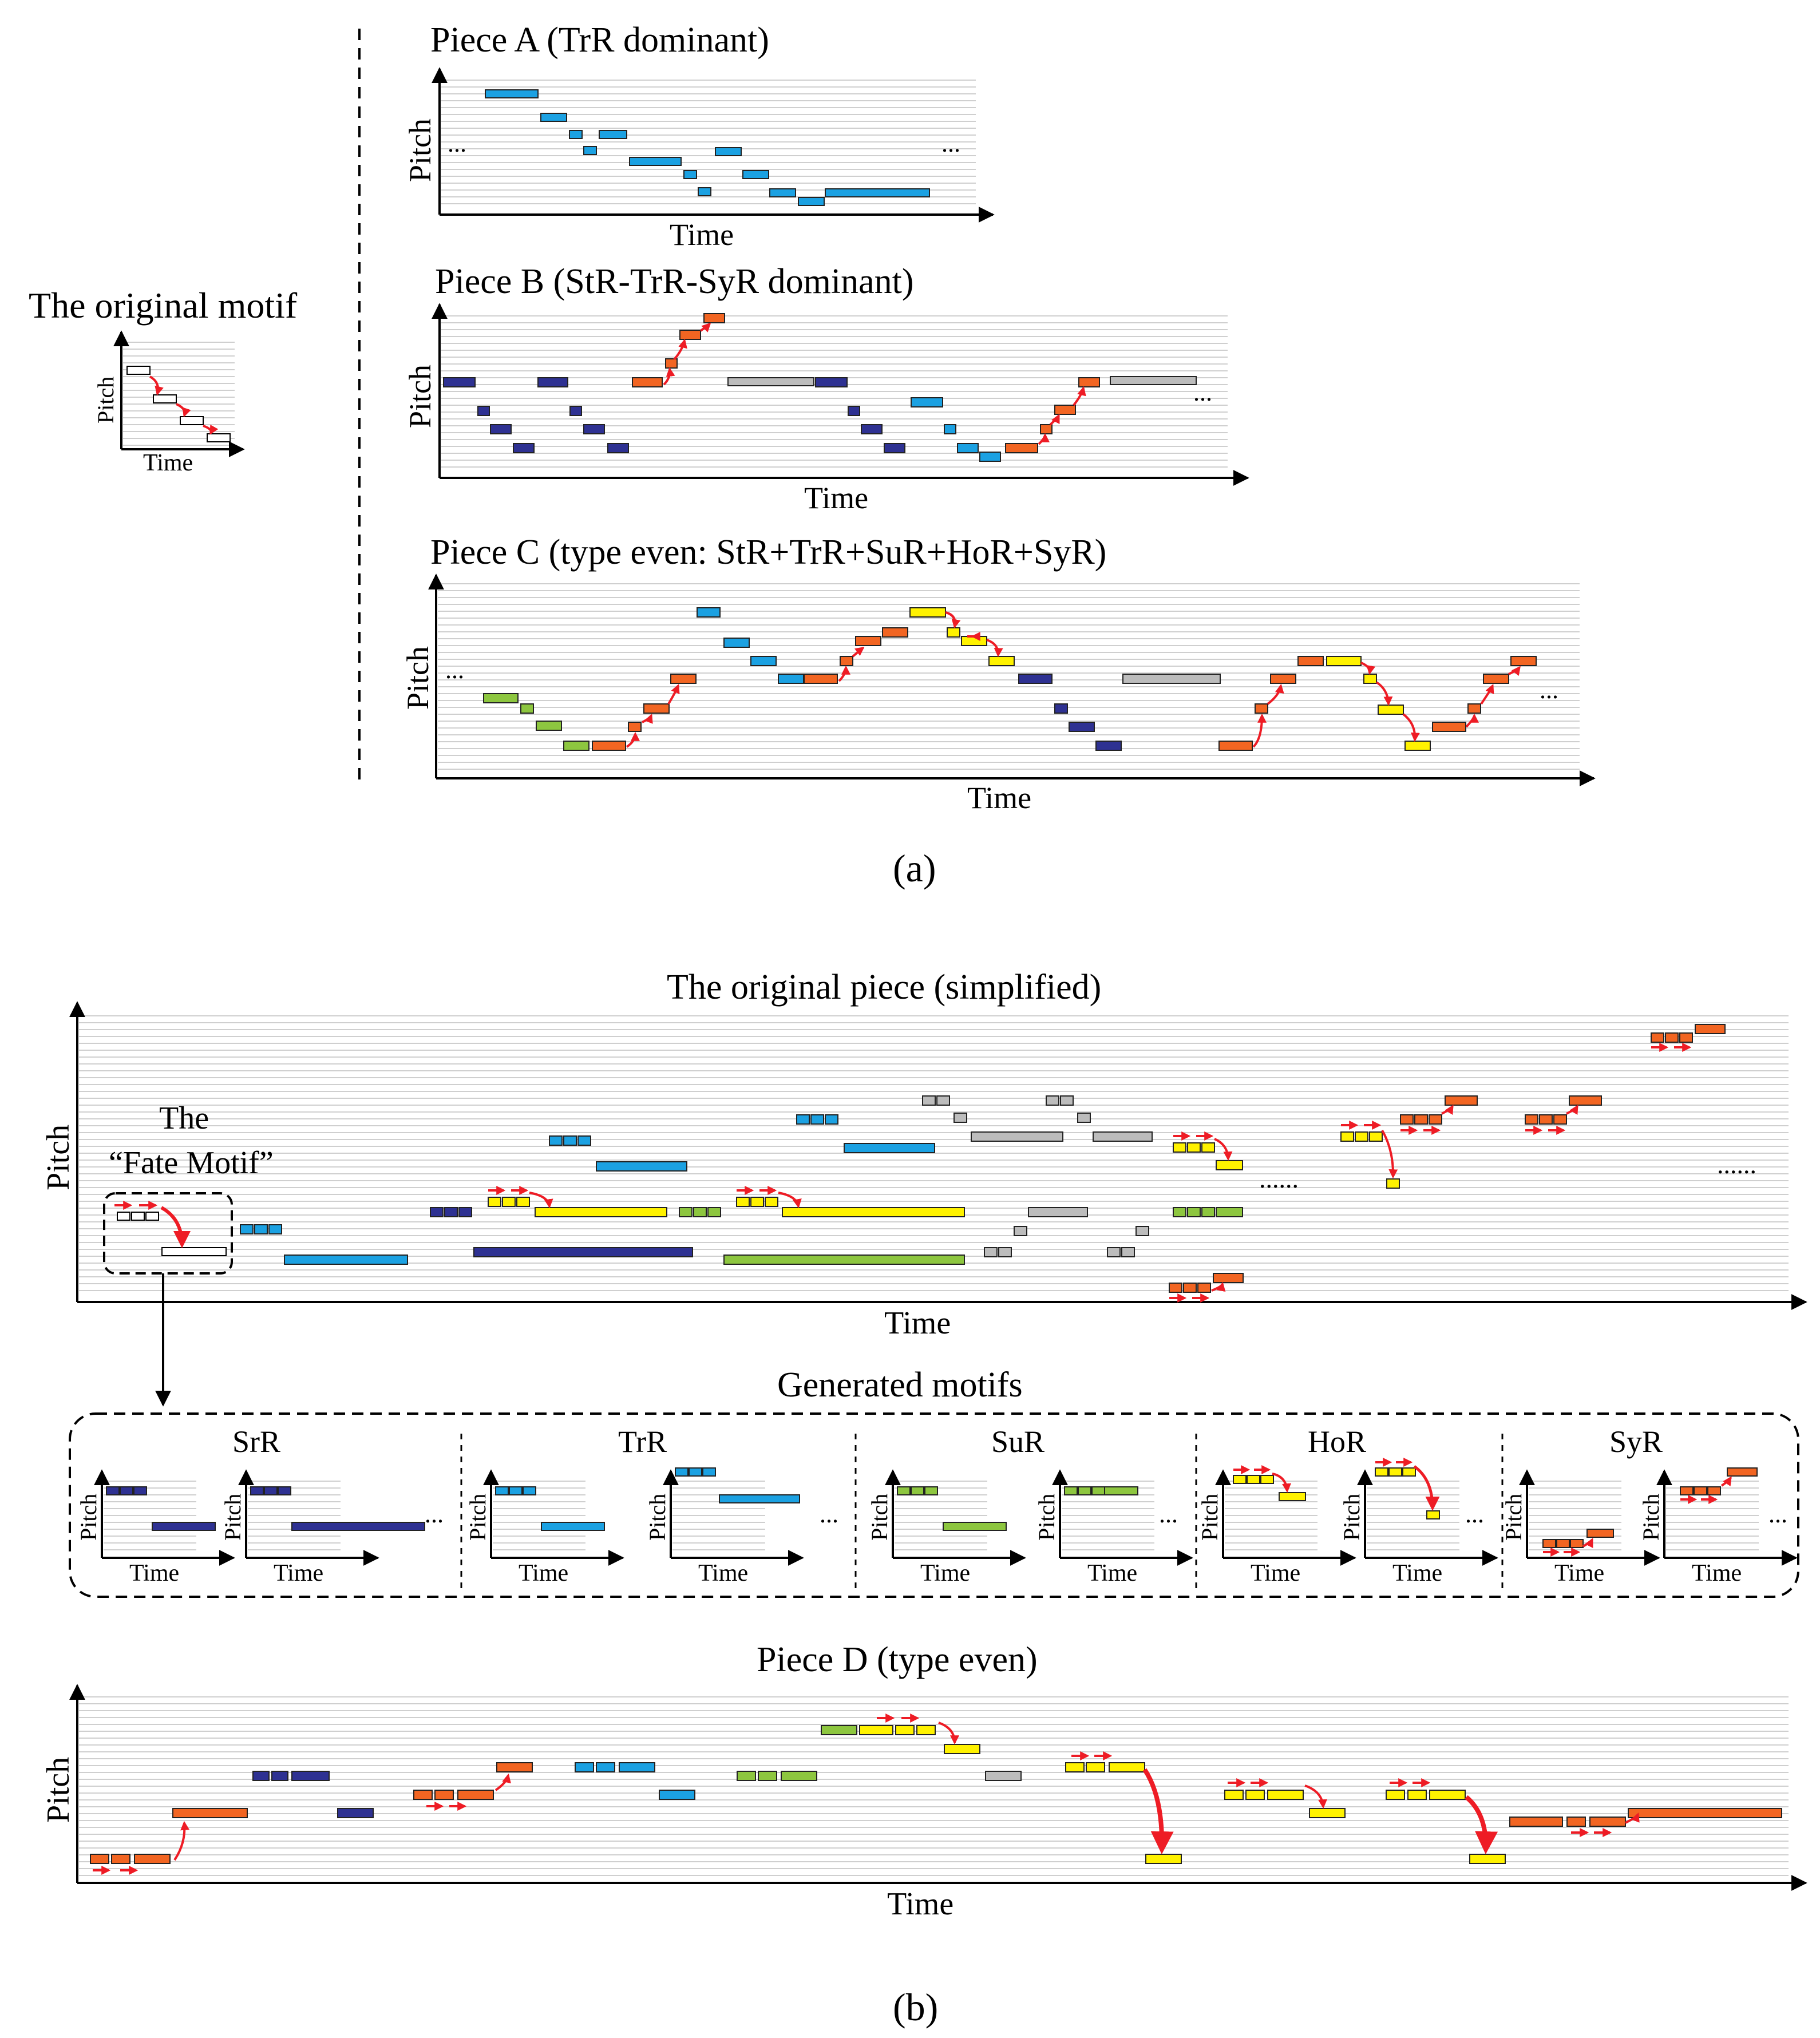  I want to click on group-label-syr: SyR, so click(1636, 1441).